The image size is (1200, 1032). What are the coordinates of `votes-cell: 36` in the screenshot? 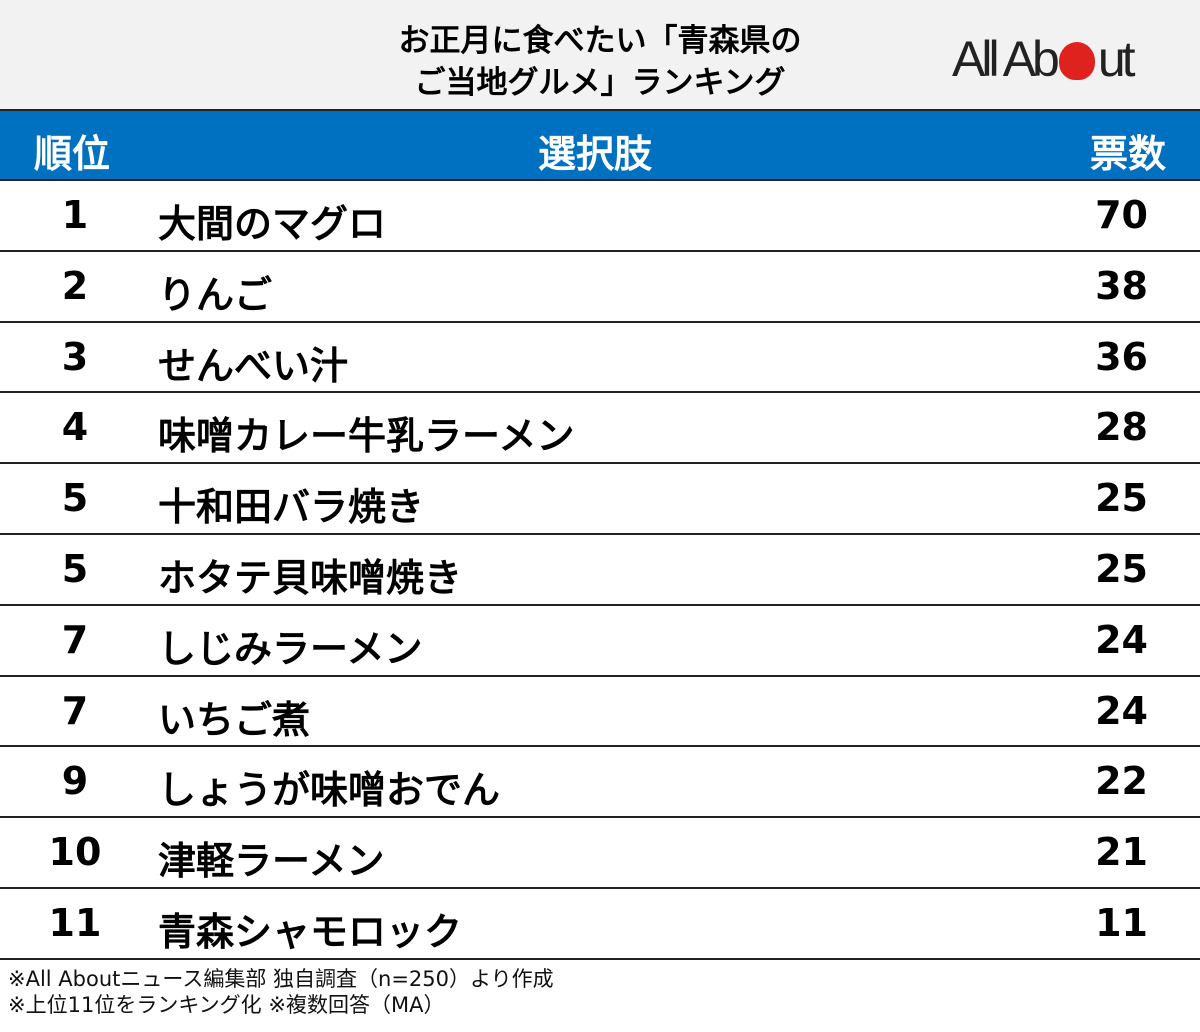 It's located at (1121, 356).